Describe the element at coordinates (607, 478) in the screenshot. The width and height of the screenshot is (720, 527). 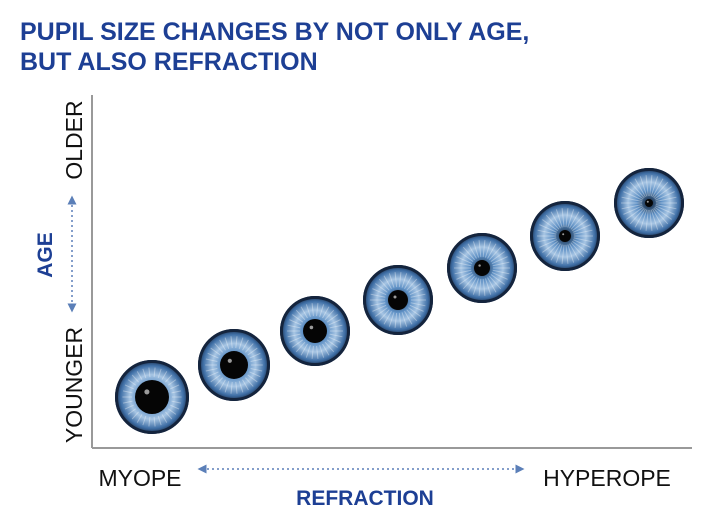
I see `x-right-label: HYPEROPE` at that location.